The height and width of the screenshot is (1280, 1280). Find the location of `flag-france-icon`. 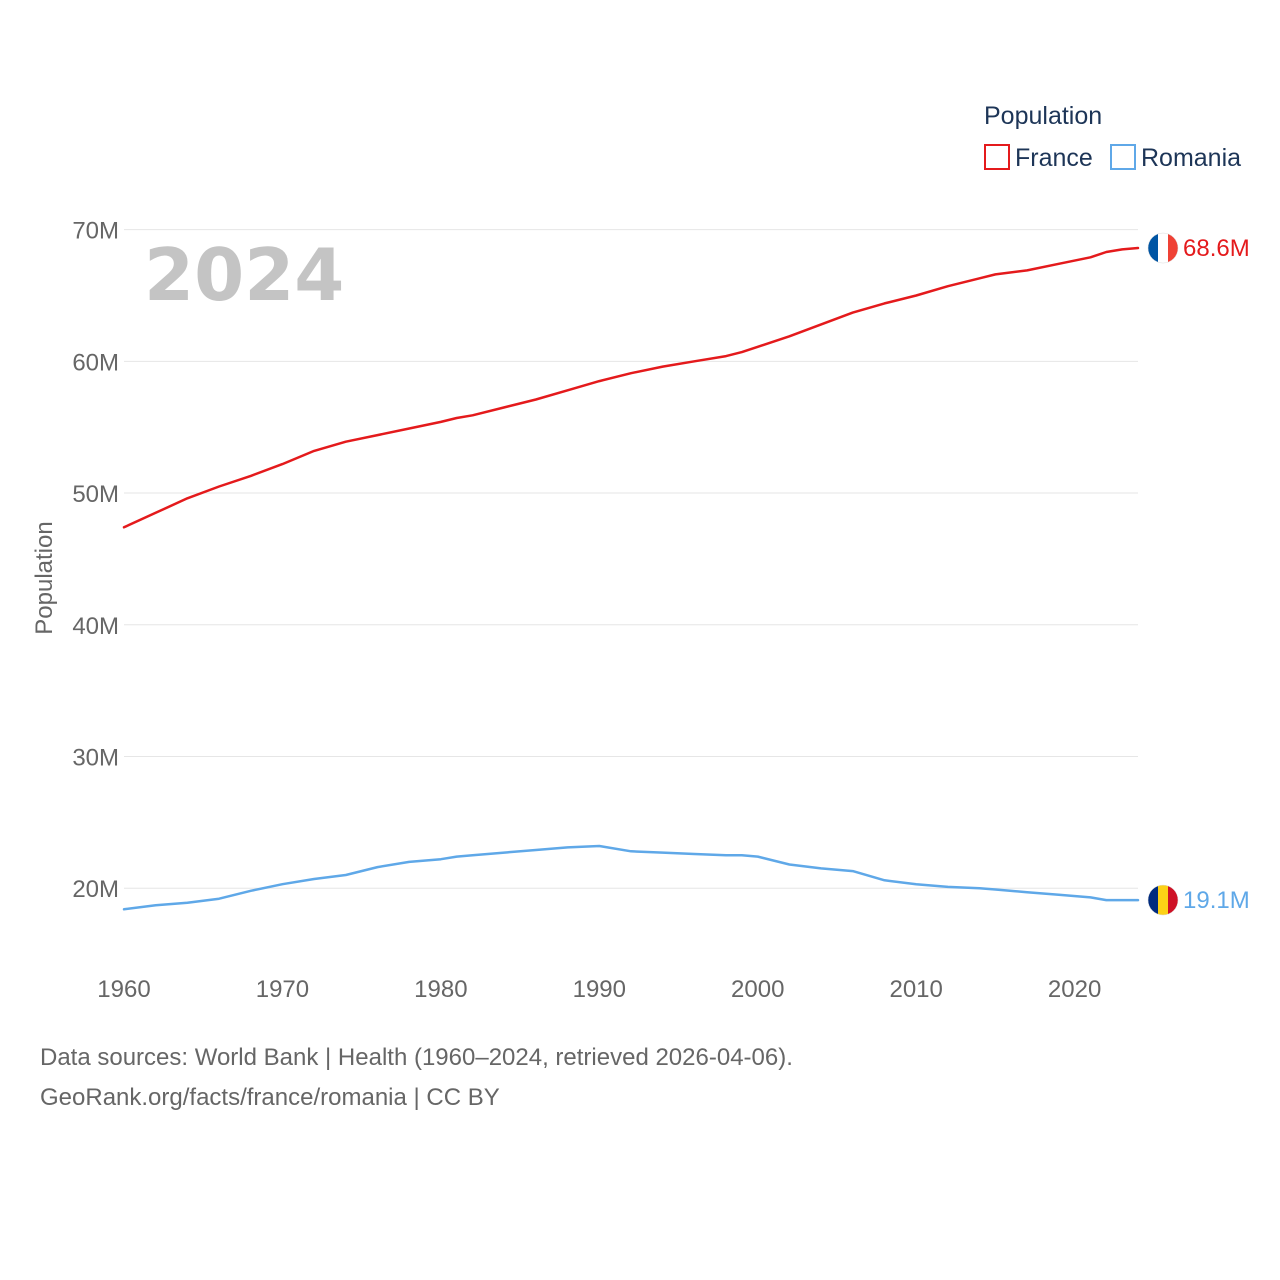

flag-france-icon is located at coordinates (1163, 248).